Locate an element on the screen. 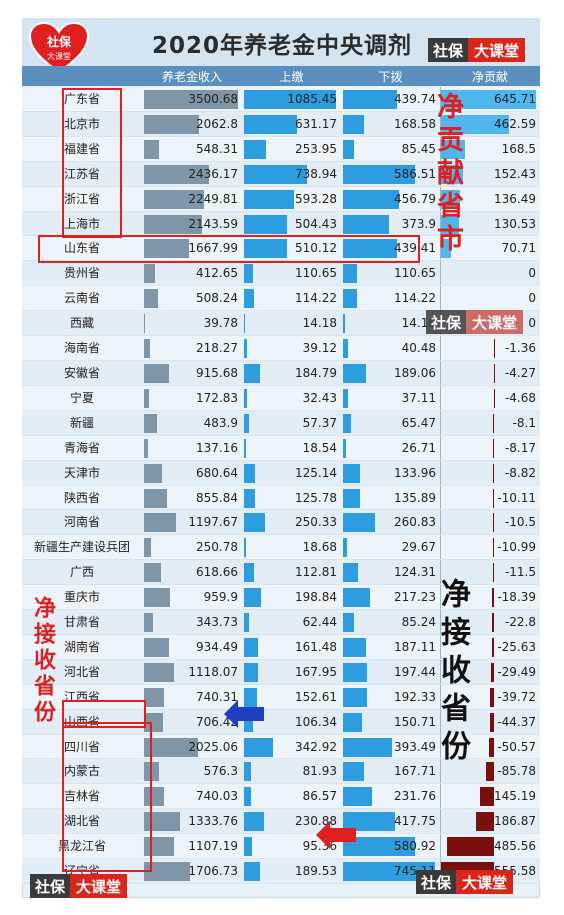 Image resolution: width=564 pixels, height=915 pixels. table-row: 福建省 548.31 253.95 85.45 168.5 is located at coordinates (281, 149).